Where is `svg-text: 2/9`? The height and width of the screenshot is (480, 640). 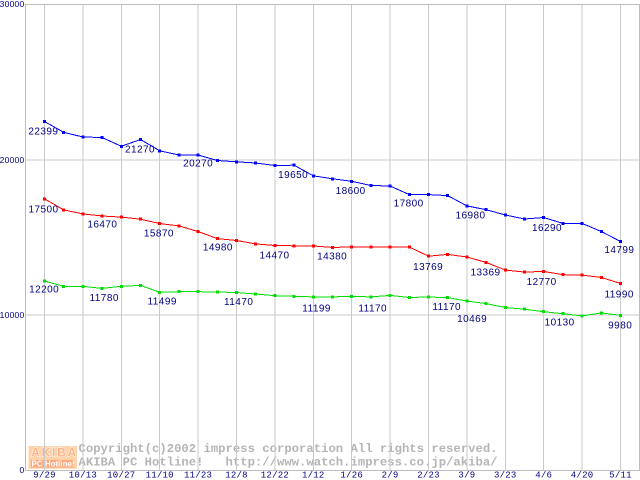 svg-text: 2/9 is located at coordinates (390, 475).